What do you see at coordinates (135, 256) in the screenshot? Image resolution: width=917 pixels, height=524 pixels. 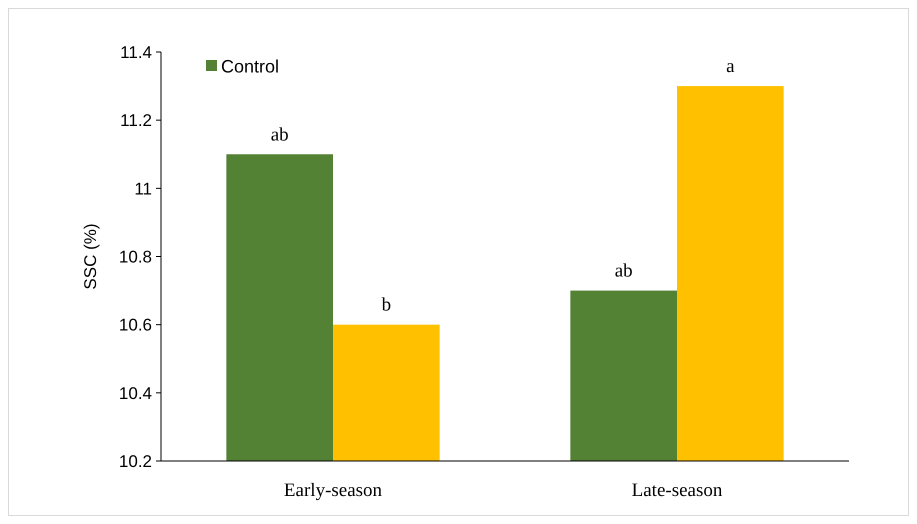 I see `y-tick-label: 10.8` at bounding box center [135, 256].